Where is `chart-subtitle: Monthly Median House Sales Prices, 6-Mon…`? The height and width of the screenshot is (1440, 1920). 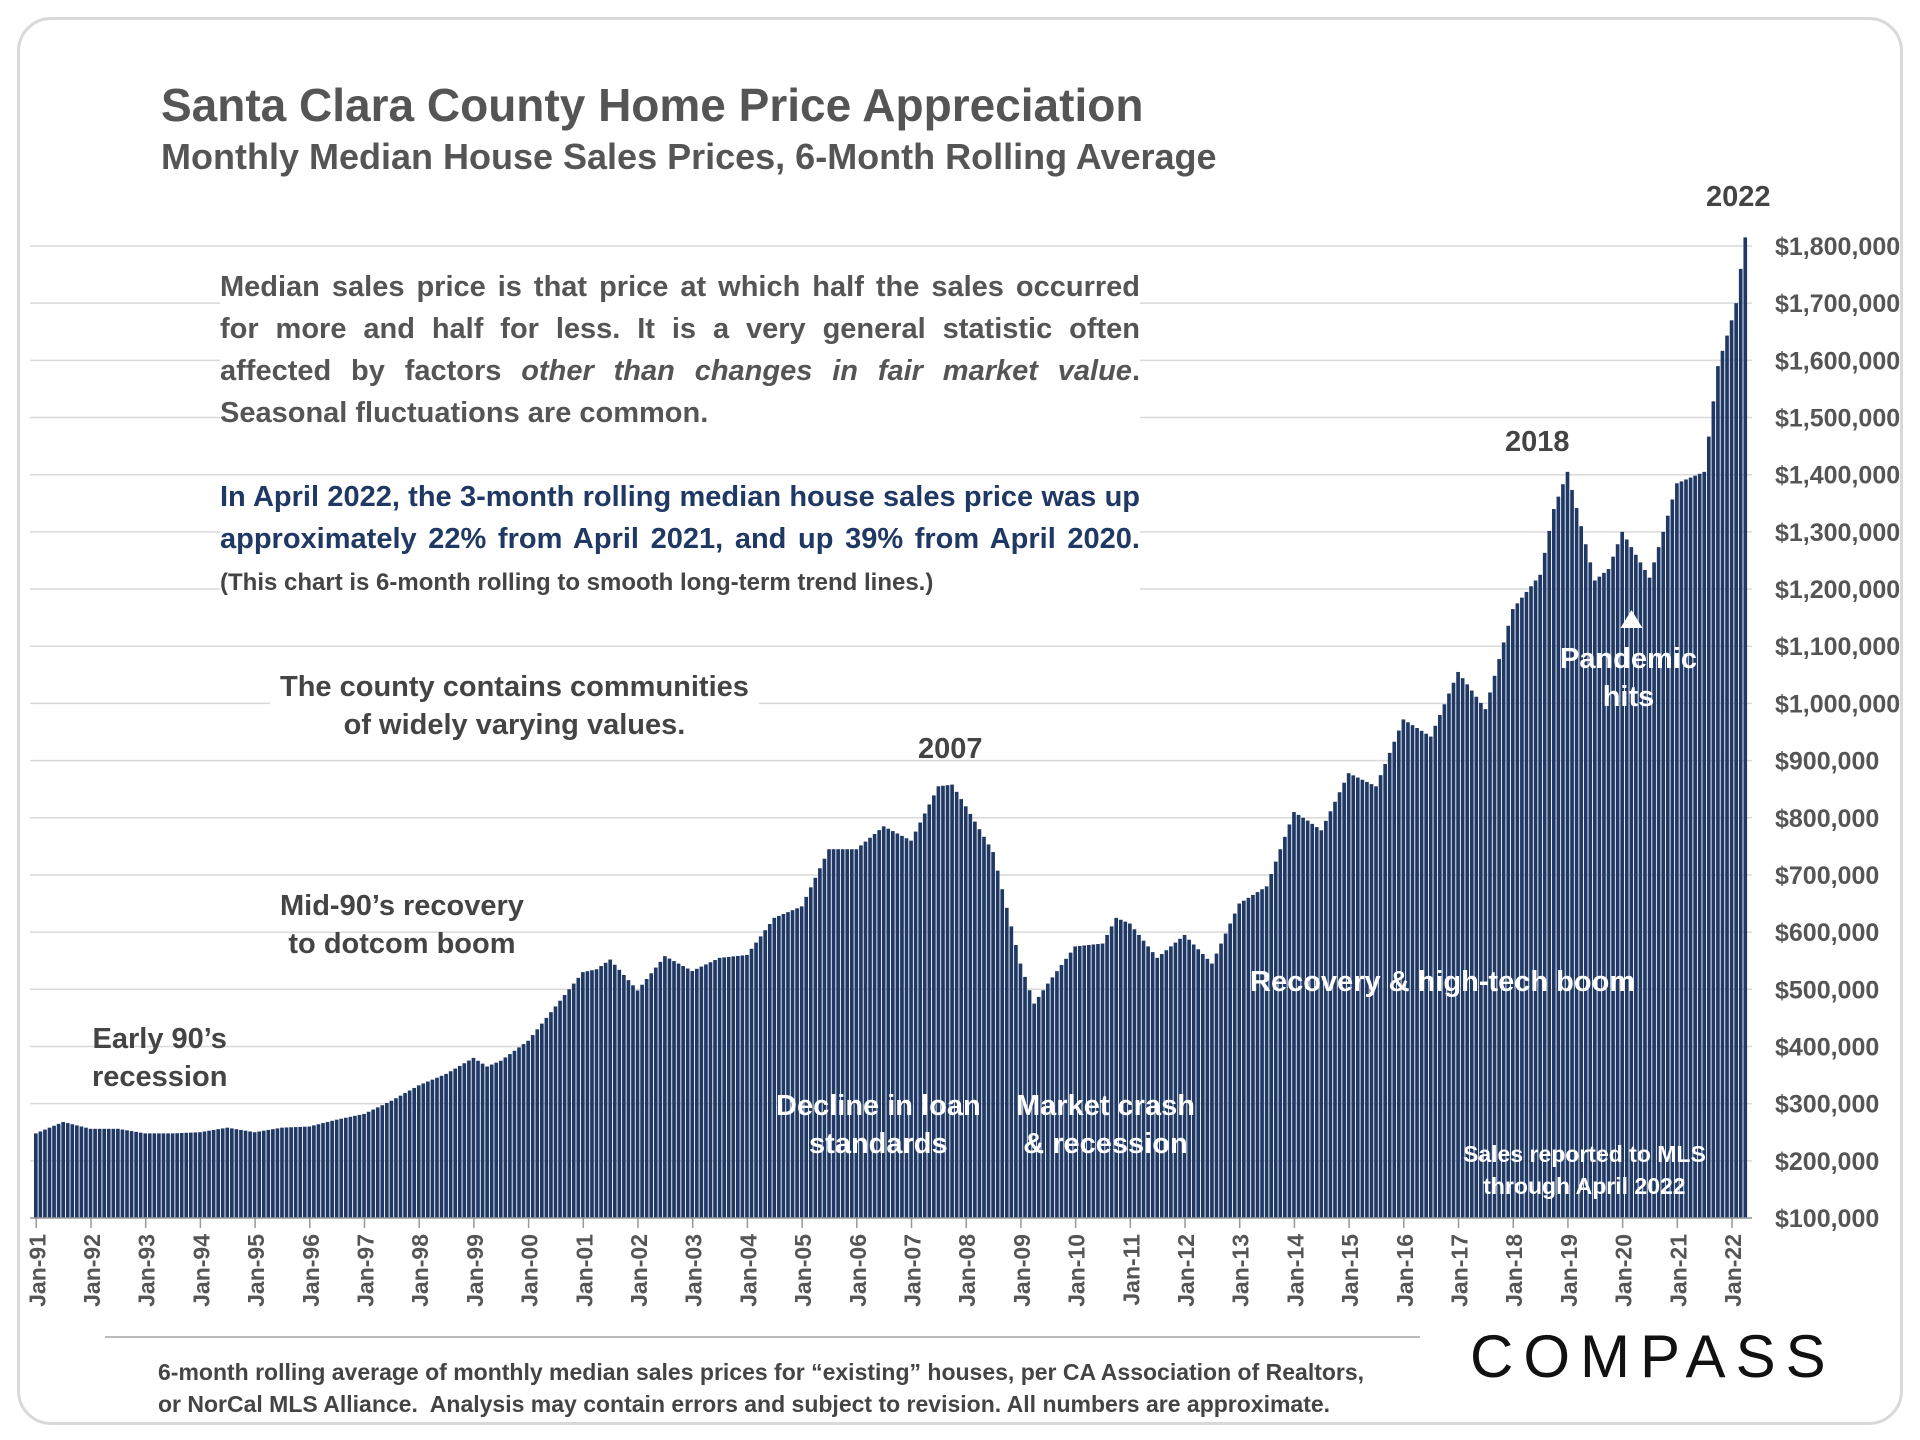 chart-subtitle: Monthly Median House Sales Prices, 6-Mon… is located at coordinates (689, 156).